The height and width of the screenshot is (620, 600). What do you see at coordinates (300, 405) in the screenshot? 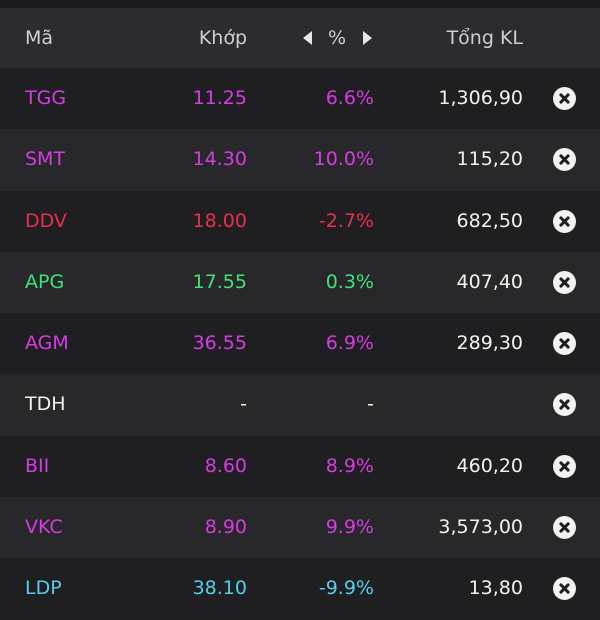
I see `table-row: TDH - -` at bounding box center [300, 405].